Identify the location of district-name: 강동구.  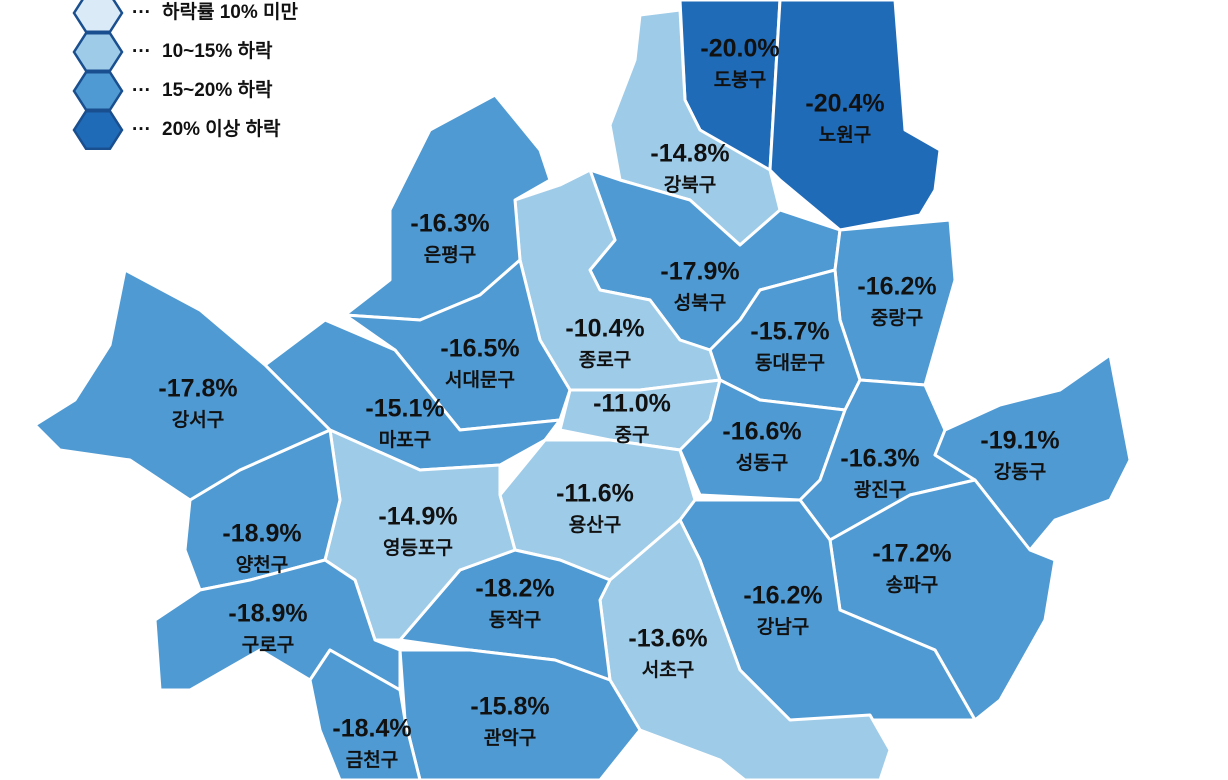
(1020, 472).